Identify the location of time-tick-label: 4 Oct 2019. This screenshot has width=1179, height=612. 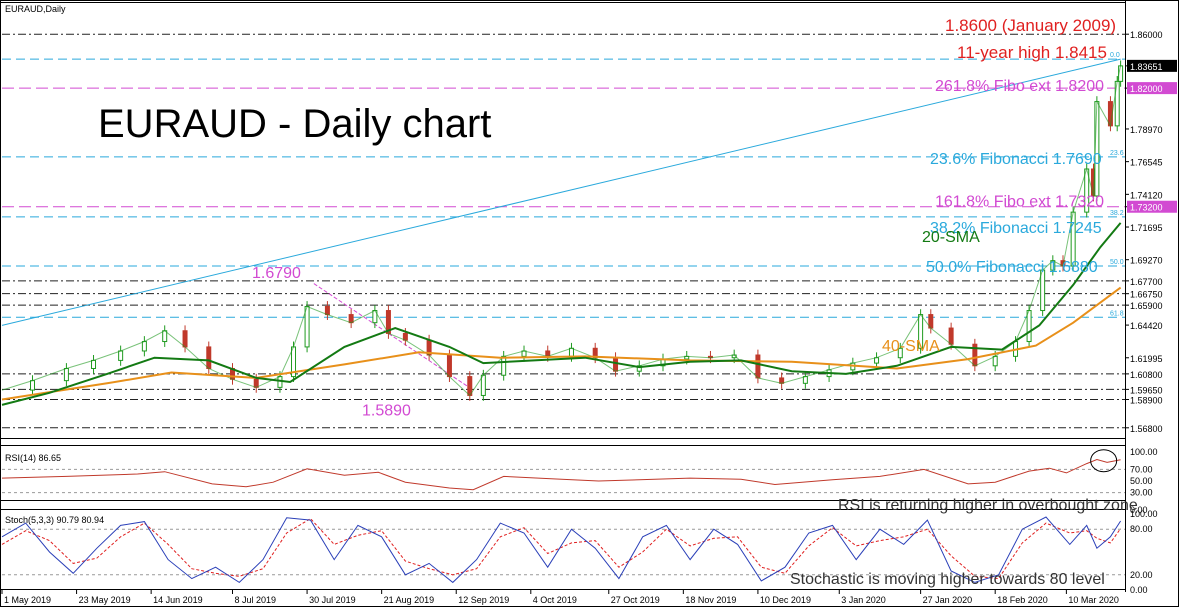
(555, 600).